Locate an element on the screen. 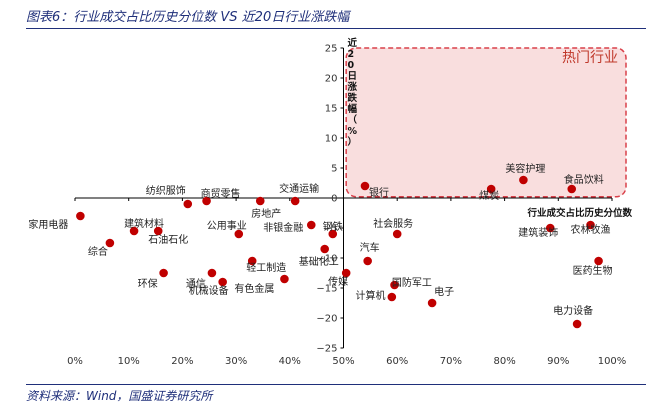 The image size is (670, 419). y-tick-label: 10 is located at coordinates (331, 139).